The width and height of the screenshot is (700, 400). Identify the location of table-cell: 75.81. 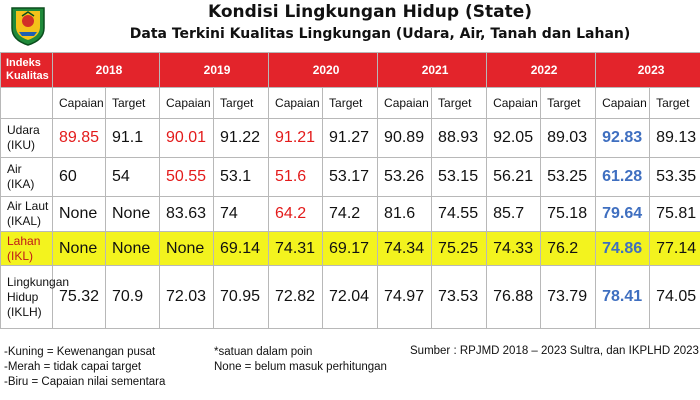
(674, 214).